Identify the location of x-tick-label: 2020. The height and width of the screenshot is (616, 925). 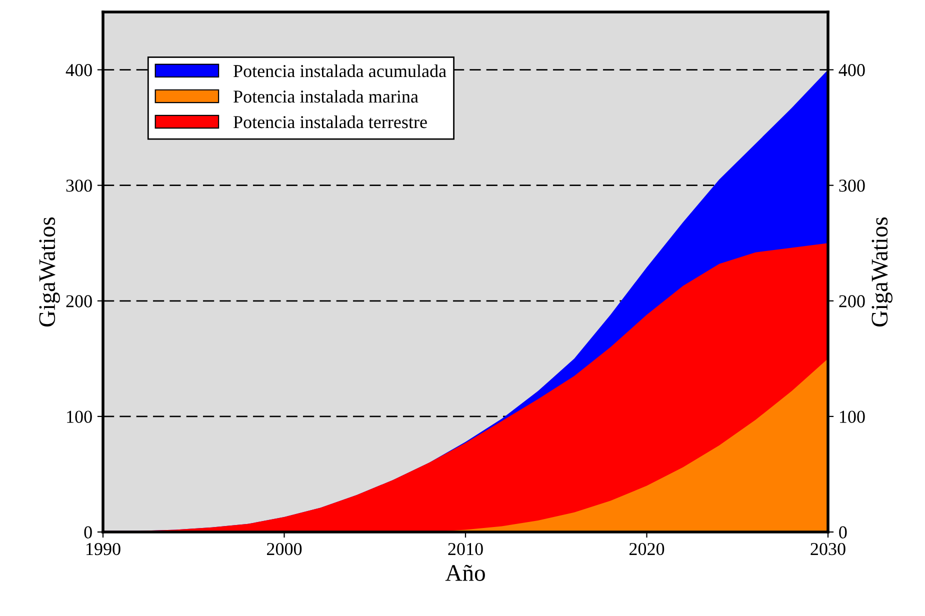
(646, 549).